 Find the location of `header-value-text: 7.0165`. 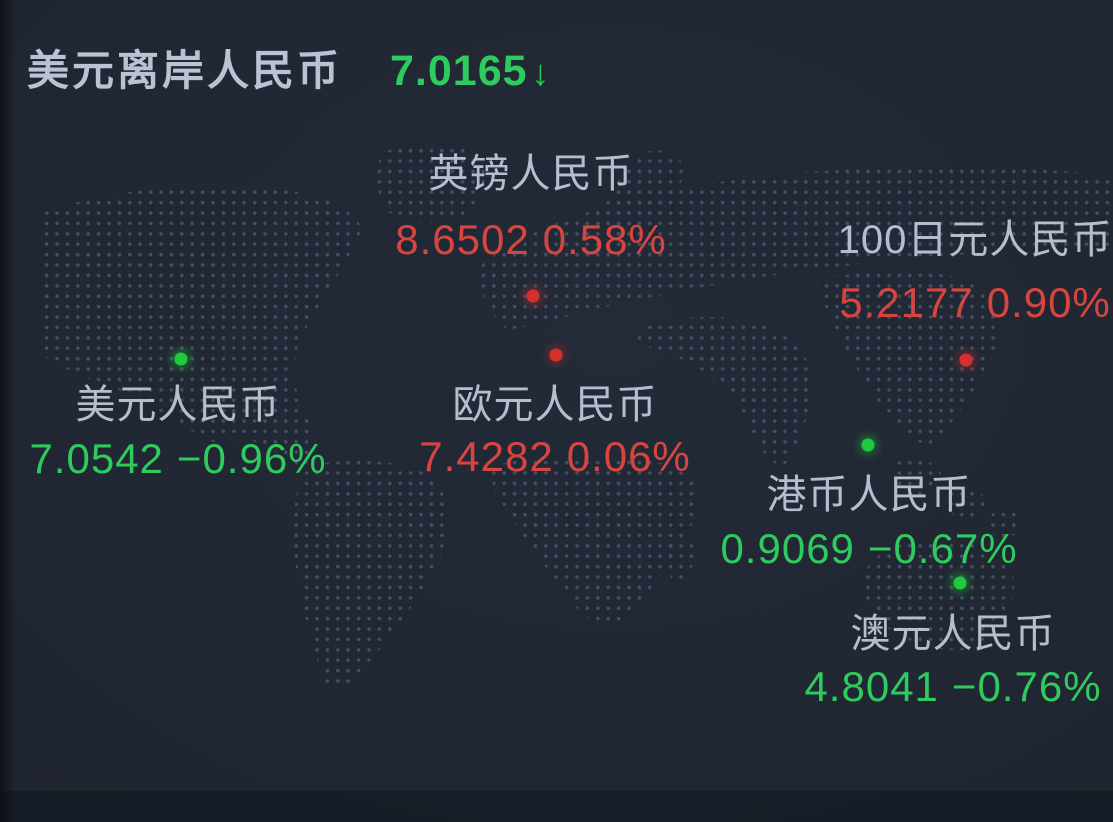

header-value-text: 7.0165 is located at coordinates (459, 71).